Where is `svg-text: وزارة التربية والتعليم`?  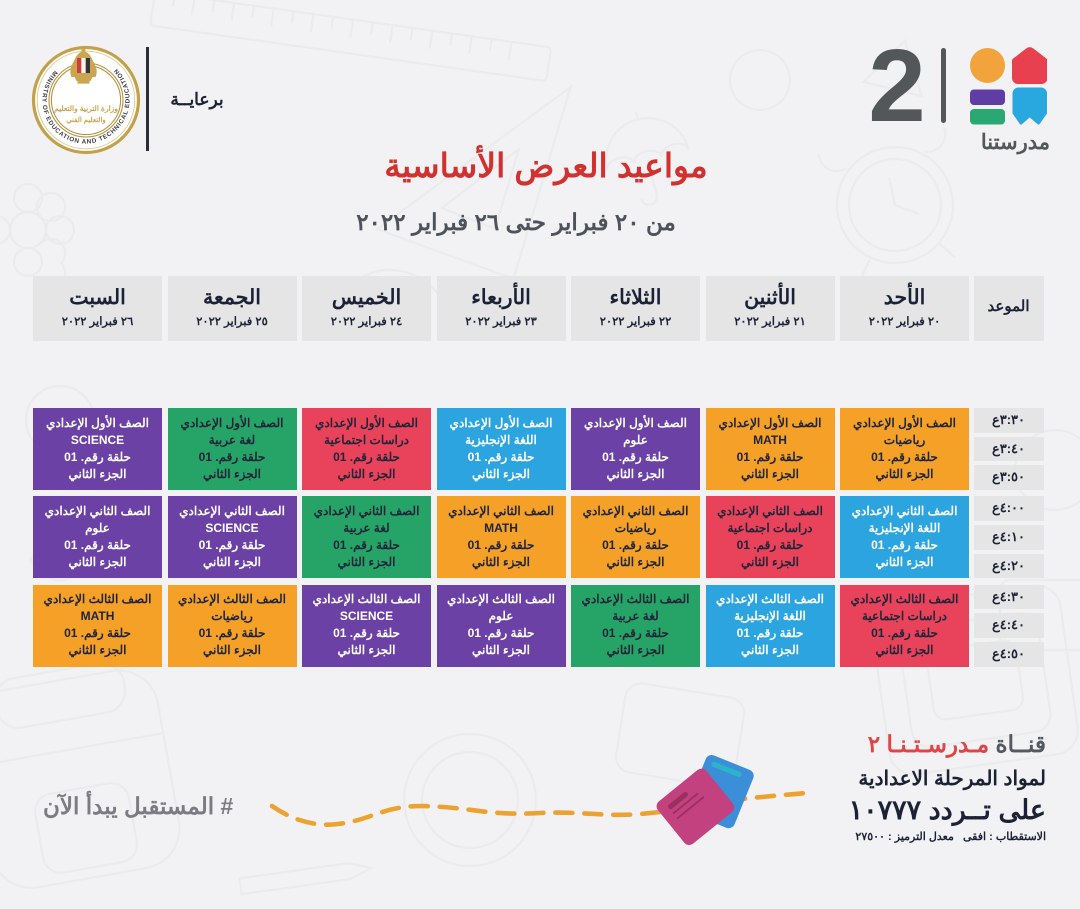 svg-text: وزارة التربية والتعليم is located at coordinates (86, 109).